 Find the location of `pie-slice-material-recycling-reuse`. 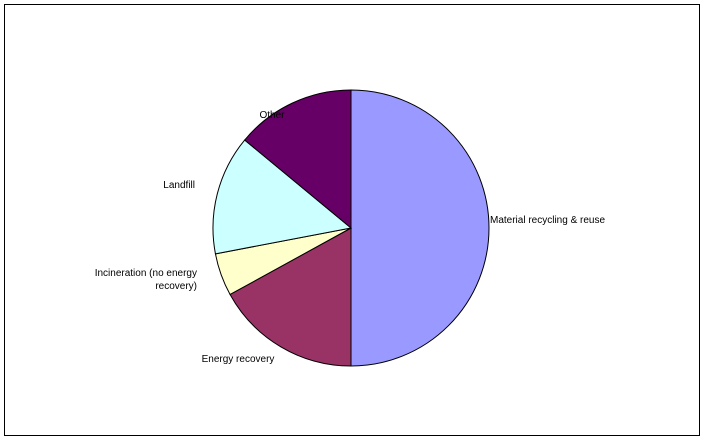

pie-slice-material-recycling-reuse is located at coordinates (420, 228).